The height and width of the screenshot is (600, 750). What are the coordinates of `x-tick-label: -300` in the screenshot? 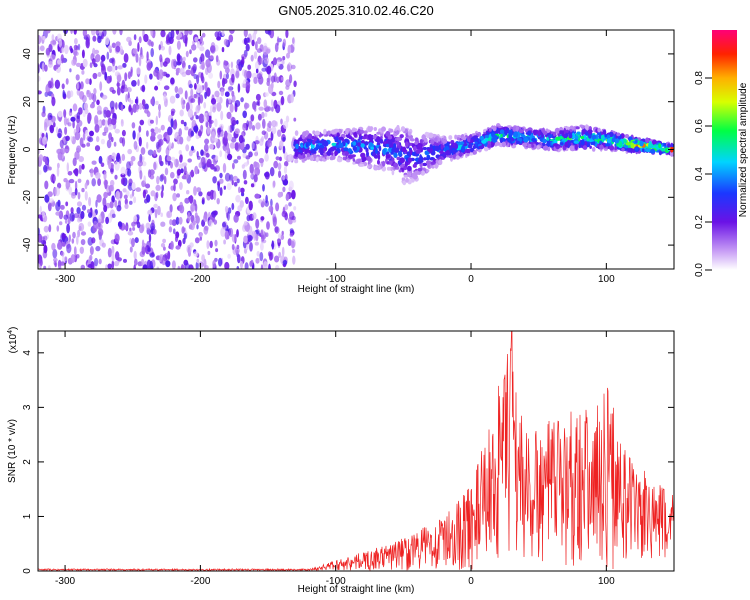 It's located at (65, 581).